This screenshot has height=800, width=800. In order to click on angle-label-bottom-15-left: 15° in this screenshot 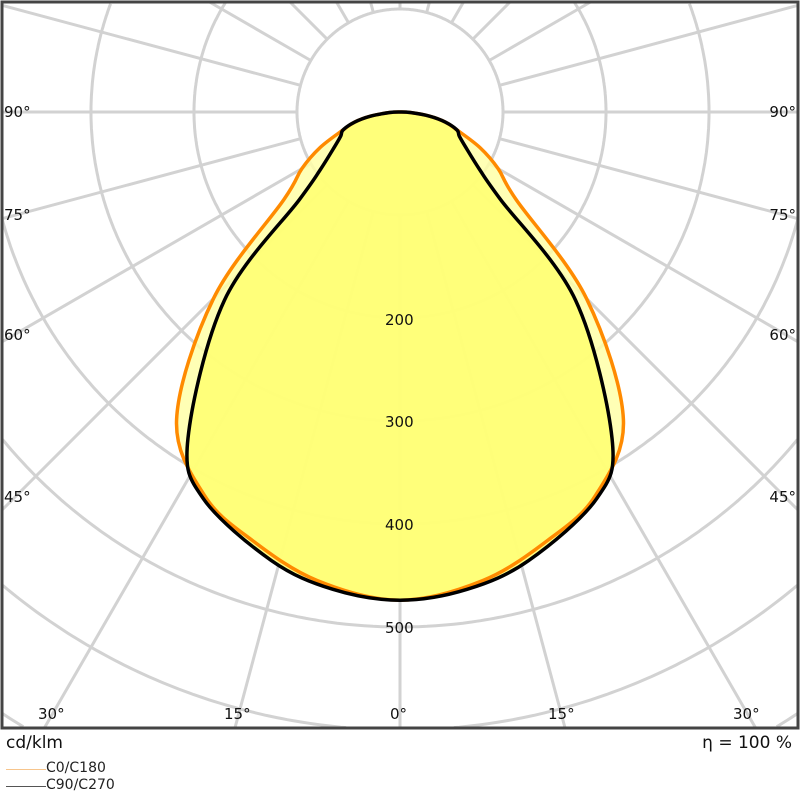, I will do `click(237, 714)`.